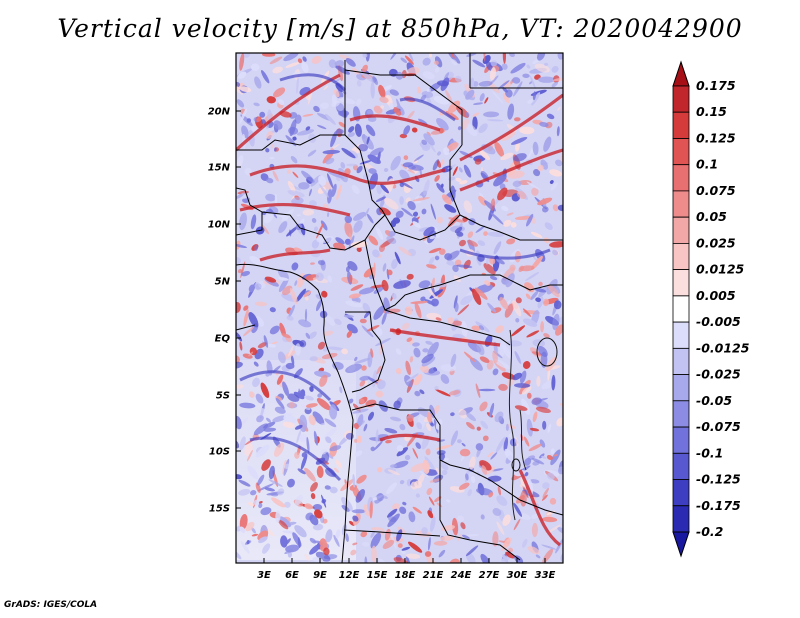 The width and height of the screenshot is (800, 618). What do you see at coordinates (406, 569) in the screenshot?
I see `longitude-axis: 3E 6E 9E 12E 15E 18E 21E 24E 27E 30E 33E` at bounding box center [406, 569].